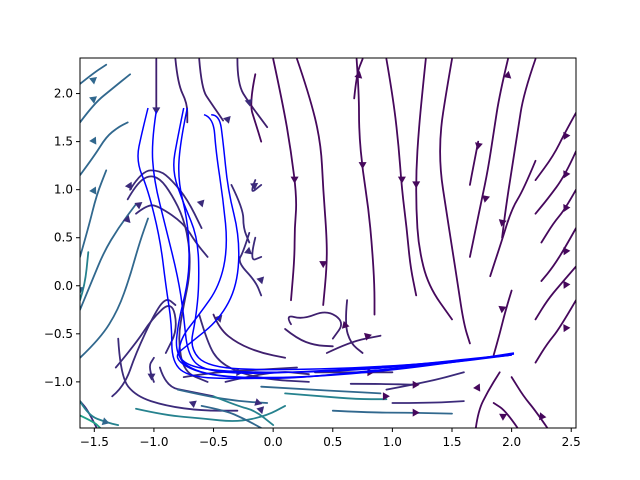  Describe the element at coordinates (94, 442) in the screenshot. I see `x-tick-label: −1.5` at that location.